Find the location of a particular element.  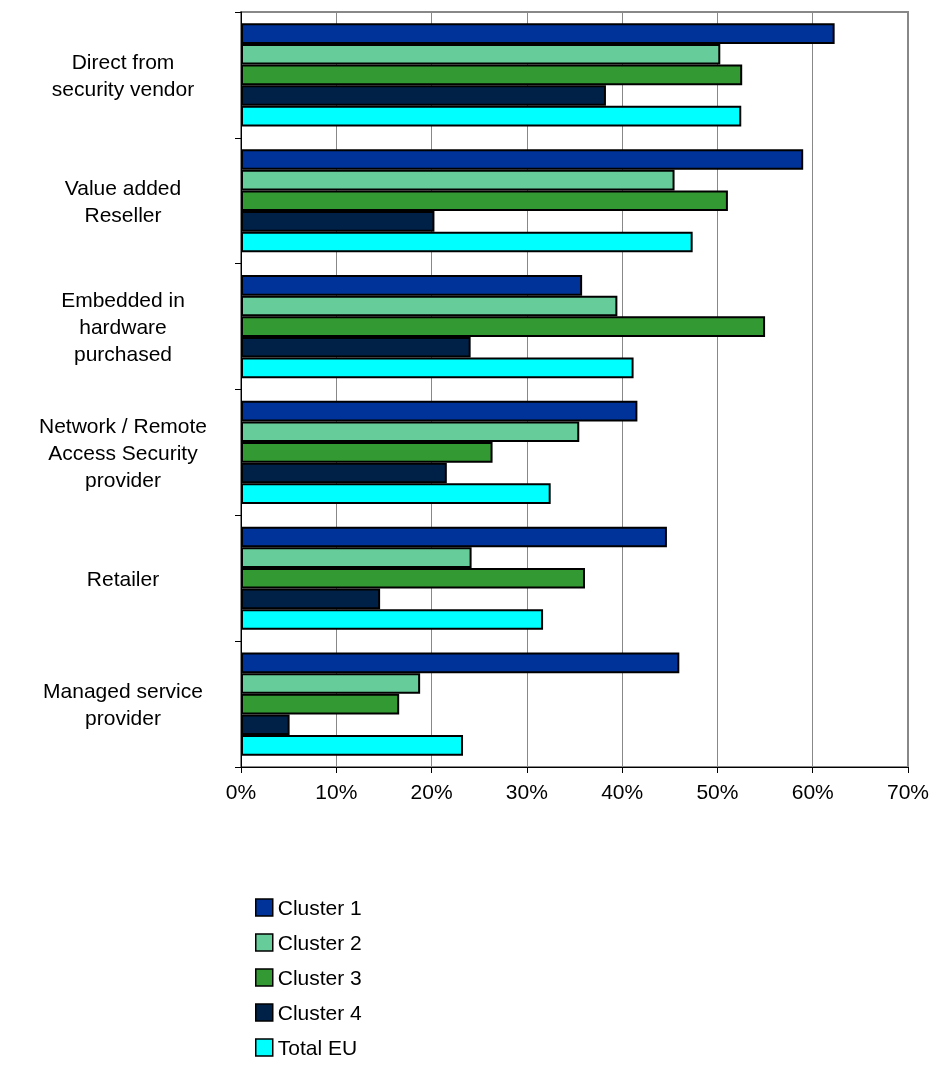

legend-label: Cluster 1 is located at coordinates (319, 907).